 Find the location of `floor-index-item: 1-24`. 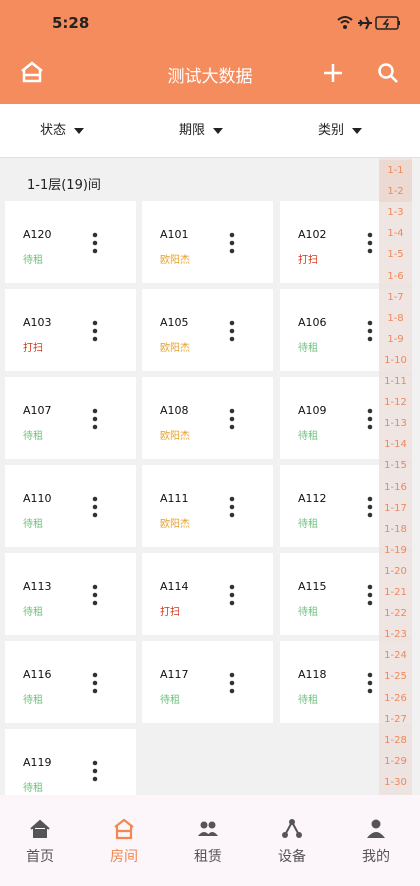

floor-index-item: 1-24 is located at coordinates (395, 656).